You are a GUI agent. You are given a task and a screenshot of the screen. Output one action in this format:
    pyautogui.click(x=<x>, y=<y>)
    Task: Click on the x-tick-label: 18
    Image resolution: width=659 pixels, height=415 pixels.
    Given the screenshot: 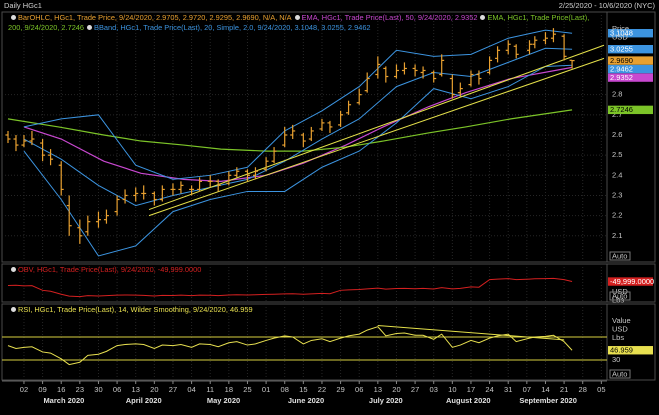 What is the action you would take?
    pyautogui.click(x=229, y=389)
    